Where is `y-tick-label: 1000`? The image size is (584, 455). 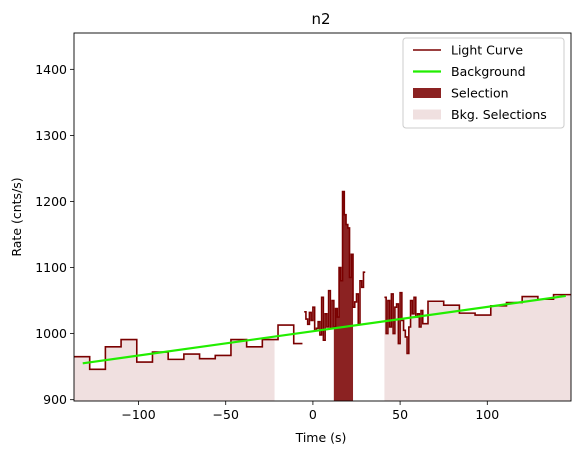
y-tick-label: 1000 is located at coordinates (51, 333).